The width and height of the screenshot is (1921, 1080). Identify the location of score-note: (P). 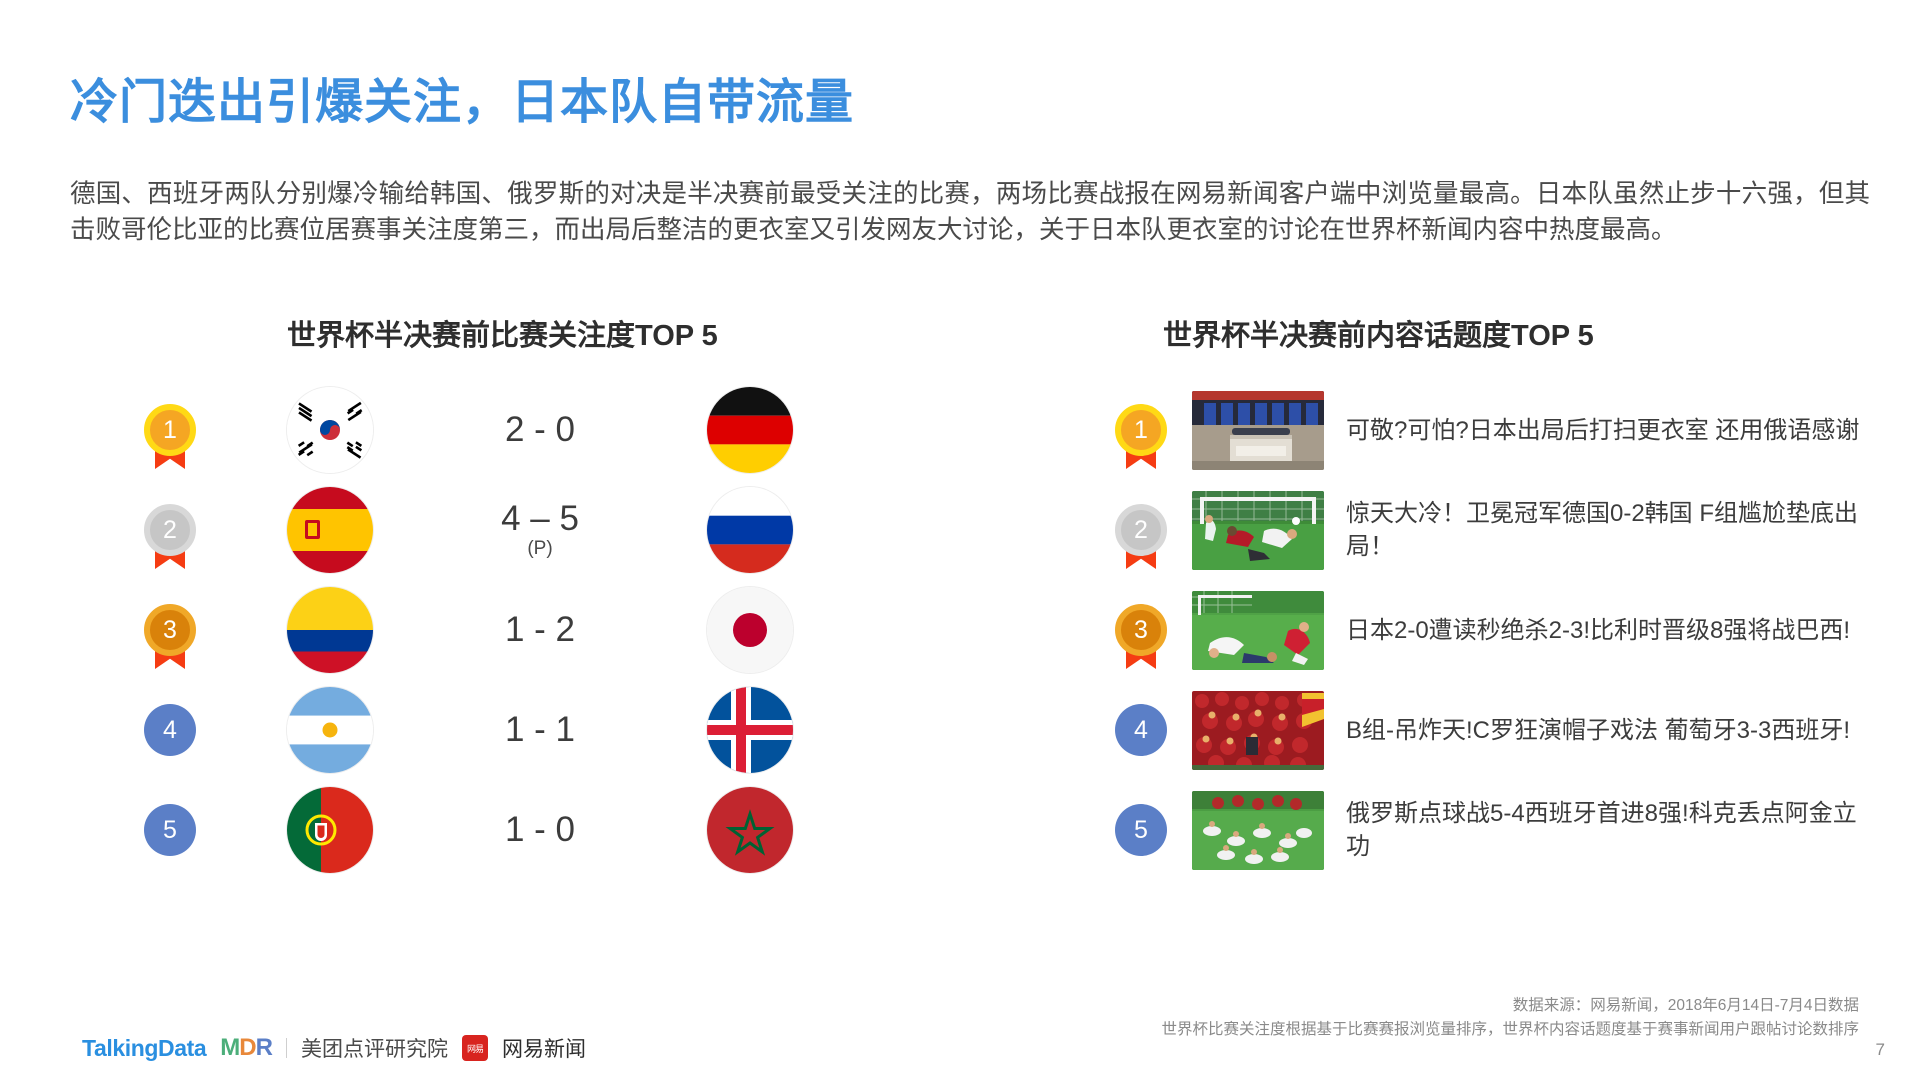
(540, 549).